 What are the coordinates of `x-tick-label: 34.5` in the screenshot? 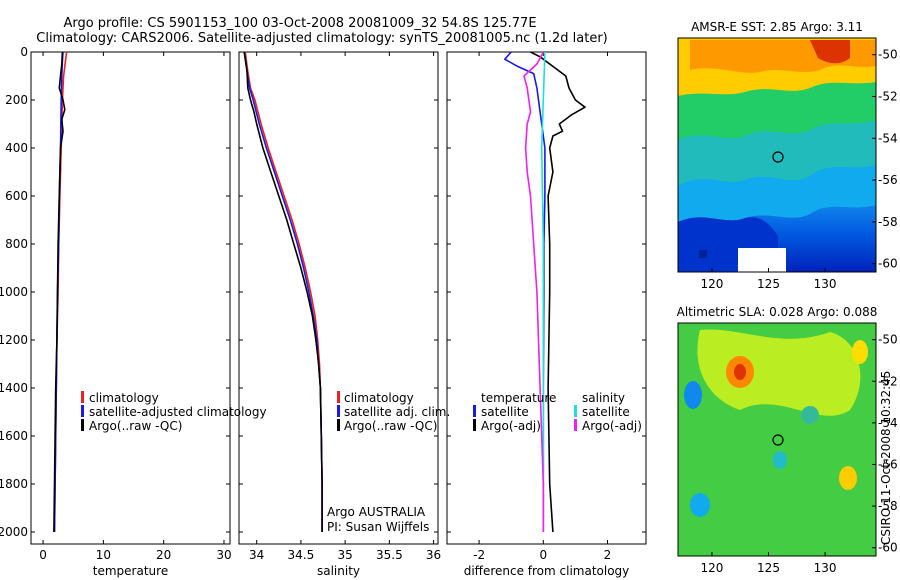 It's located at (301, 555).